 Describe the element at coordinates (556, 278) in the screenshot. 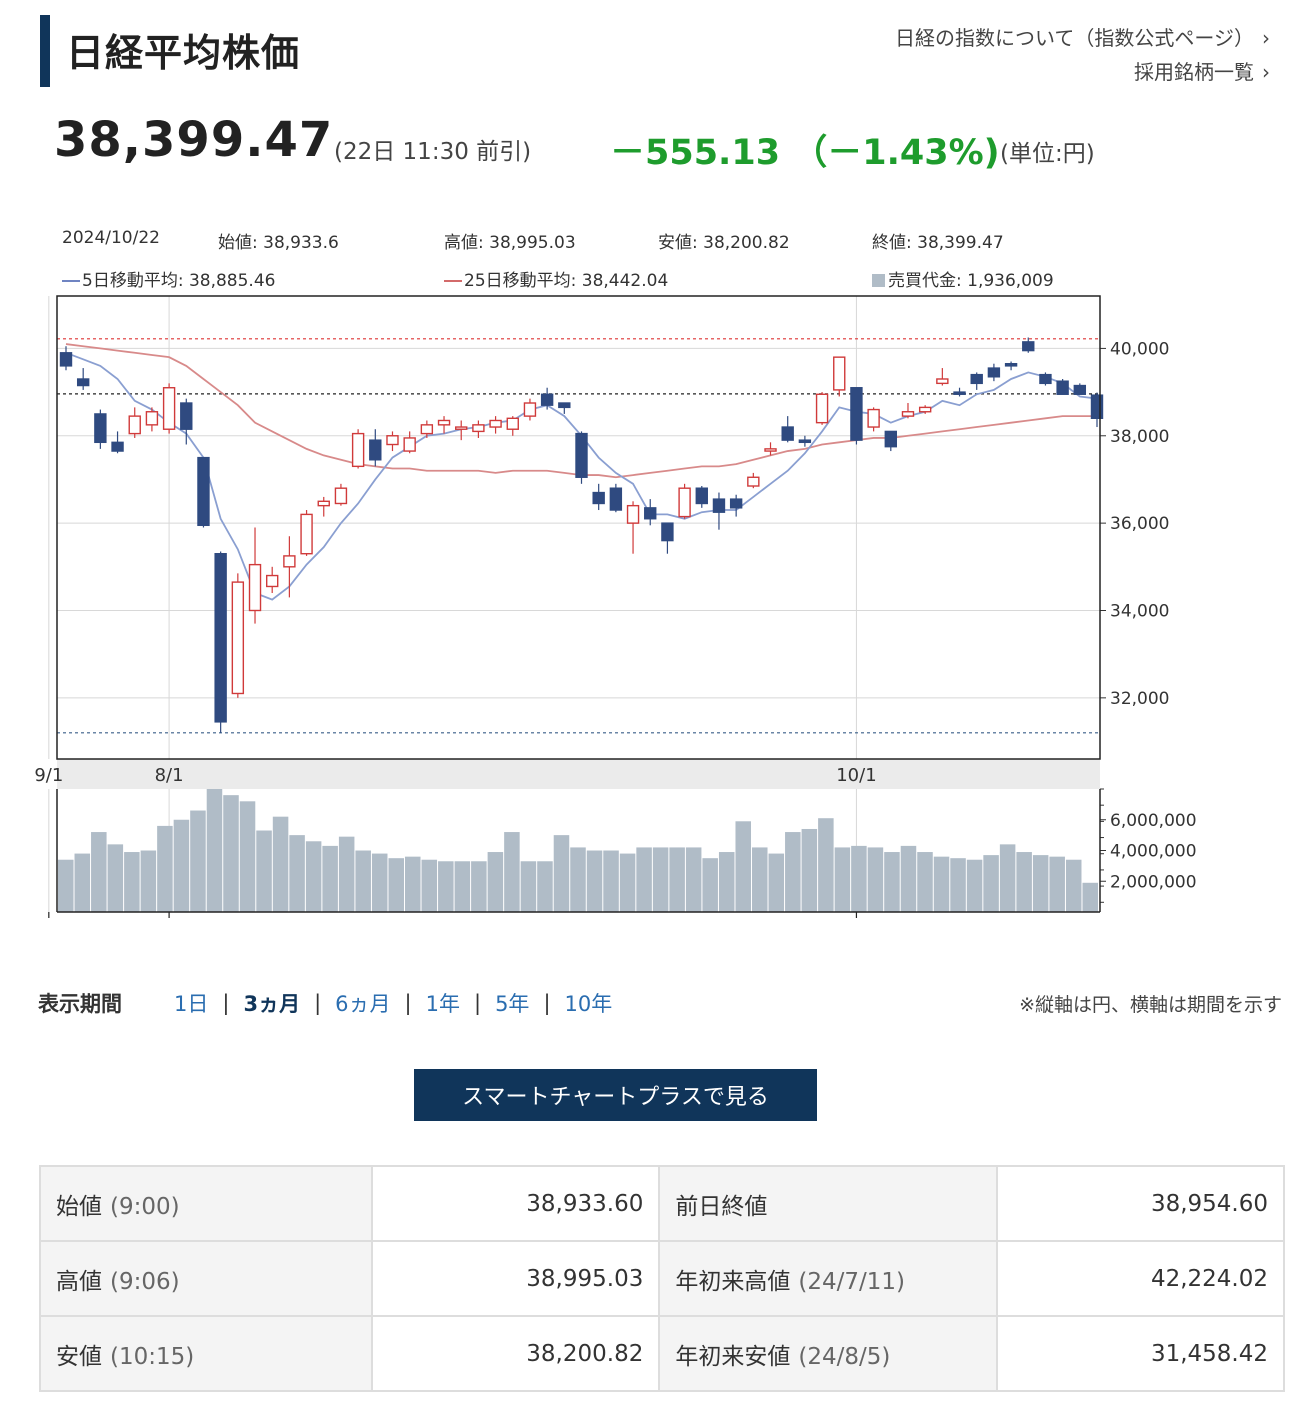

I see `legend-ma25: 25日移動平均: 38,442.04` at that location.